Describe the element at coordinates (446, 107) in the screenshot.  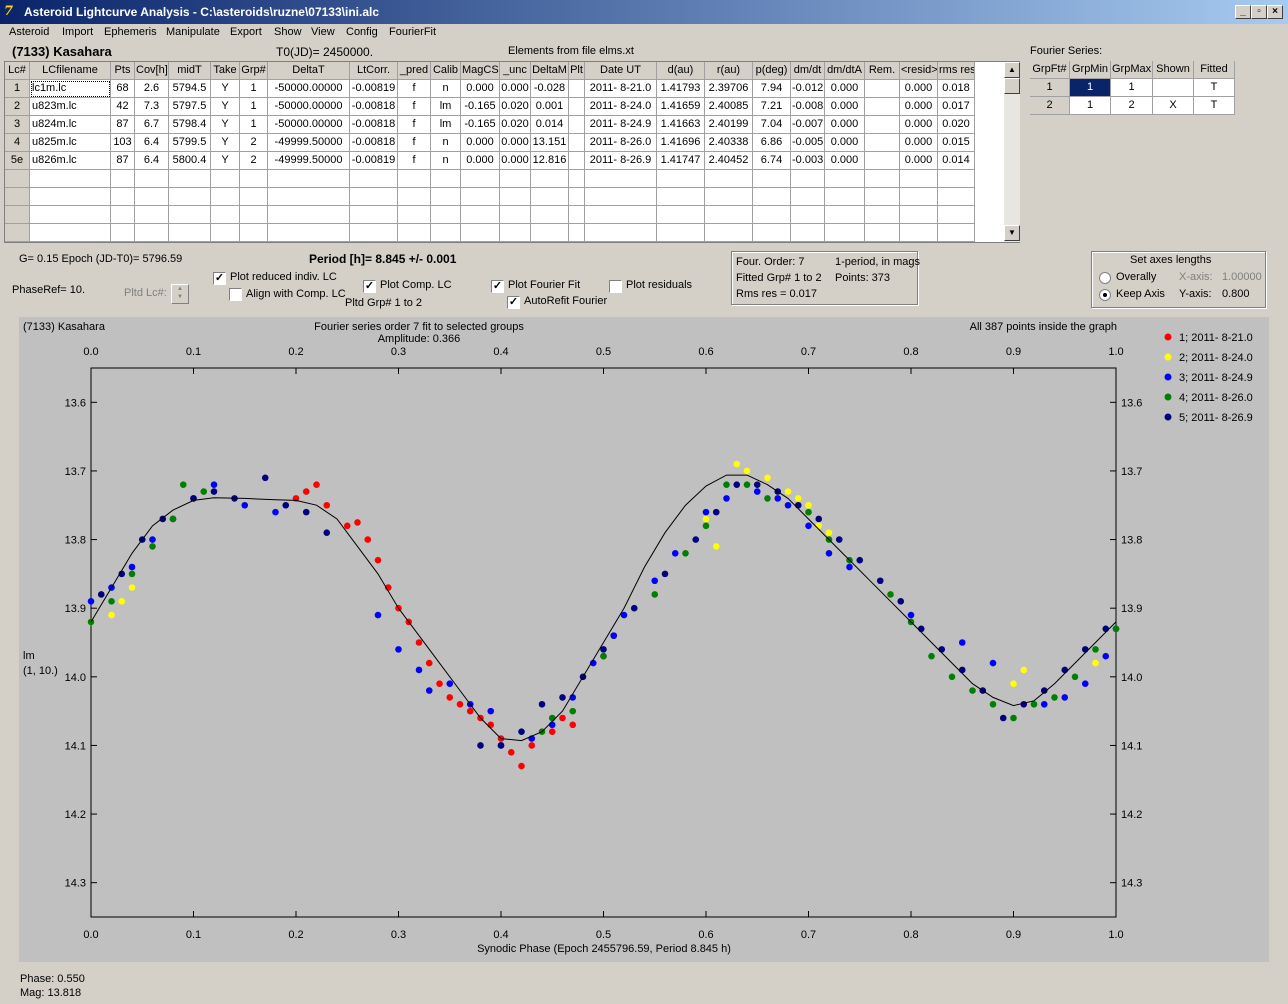
I see `table-cell-calib: lm` at that location.